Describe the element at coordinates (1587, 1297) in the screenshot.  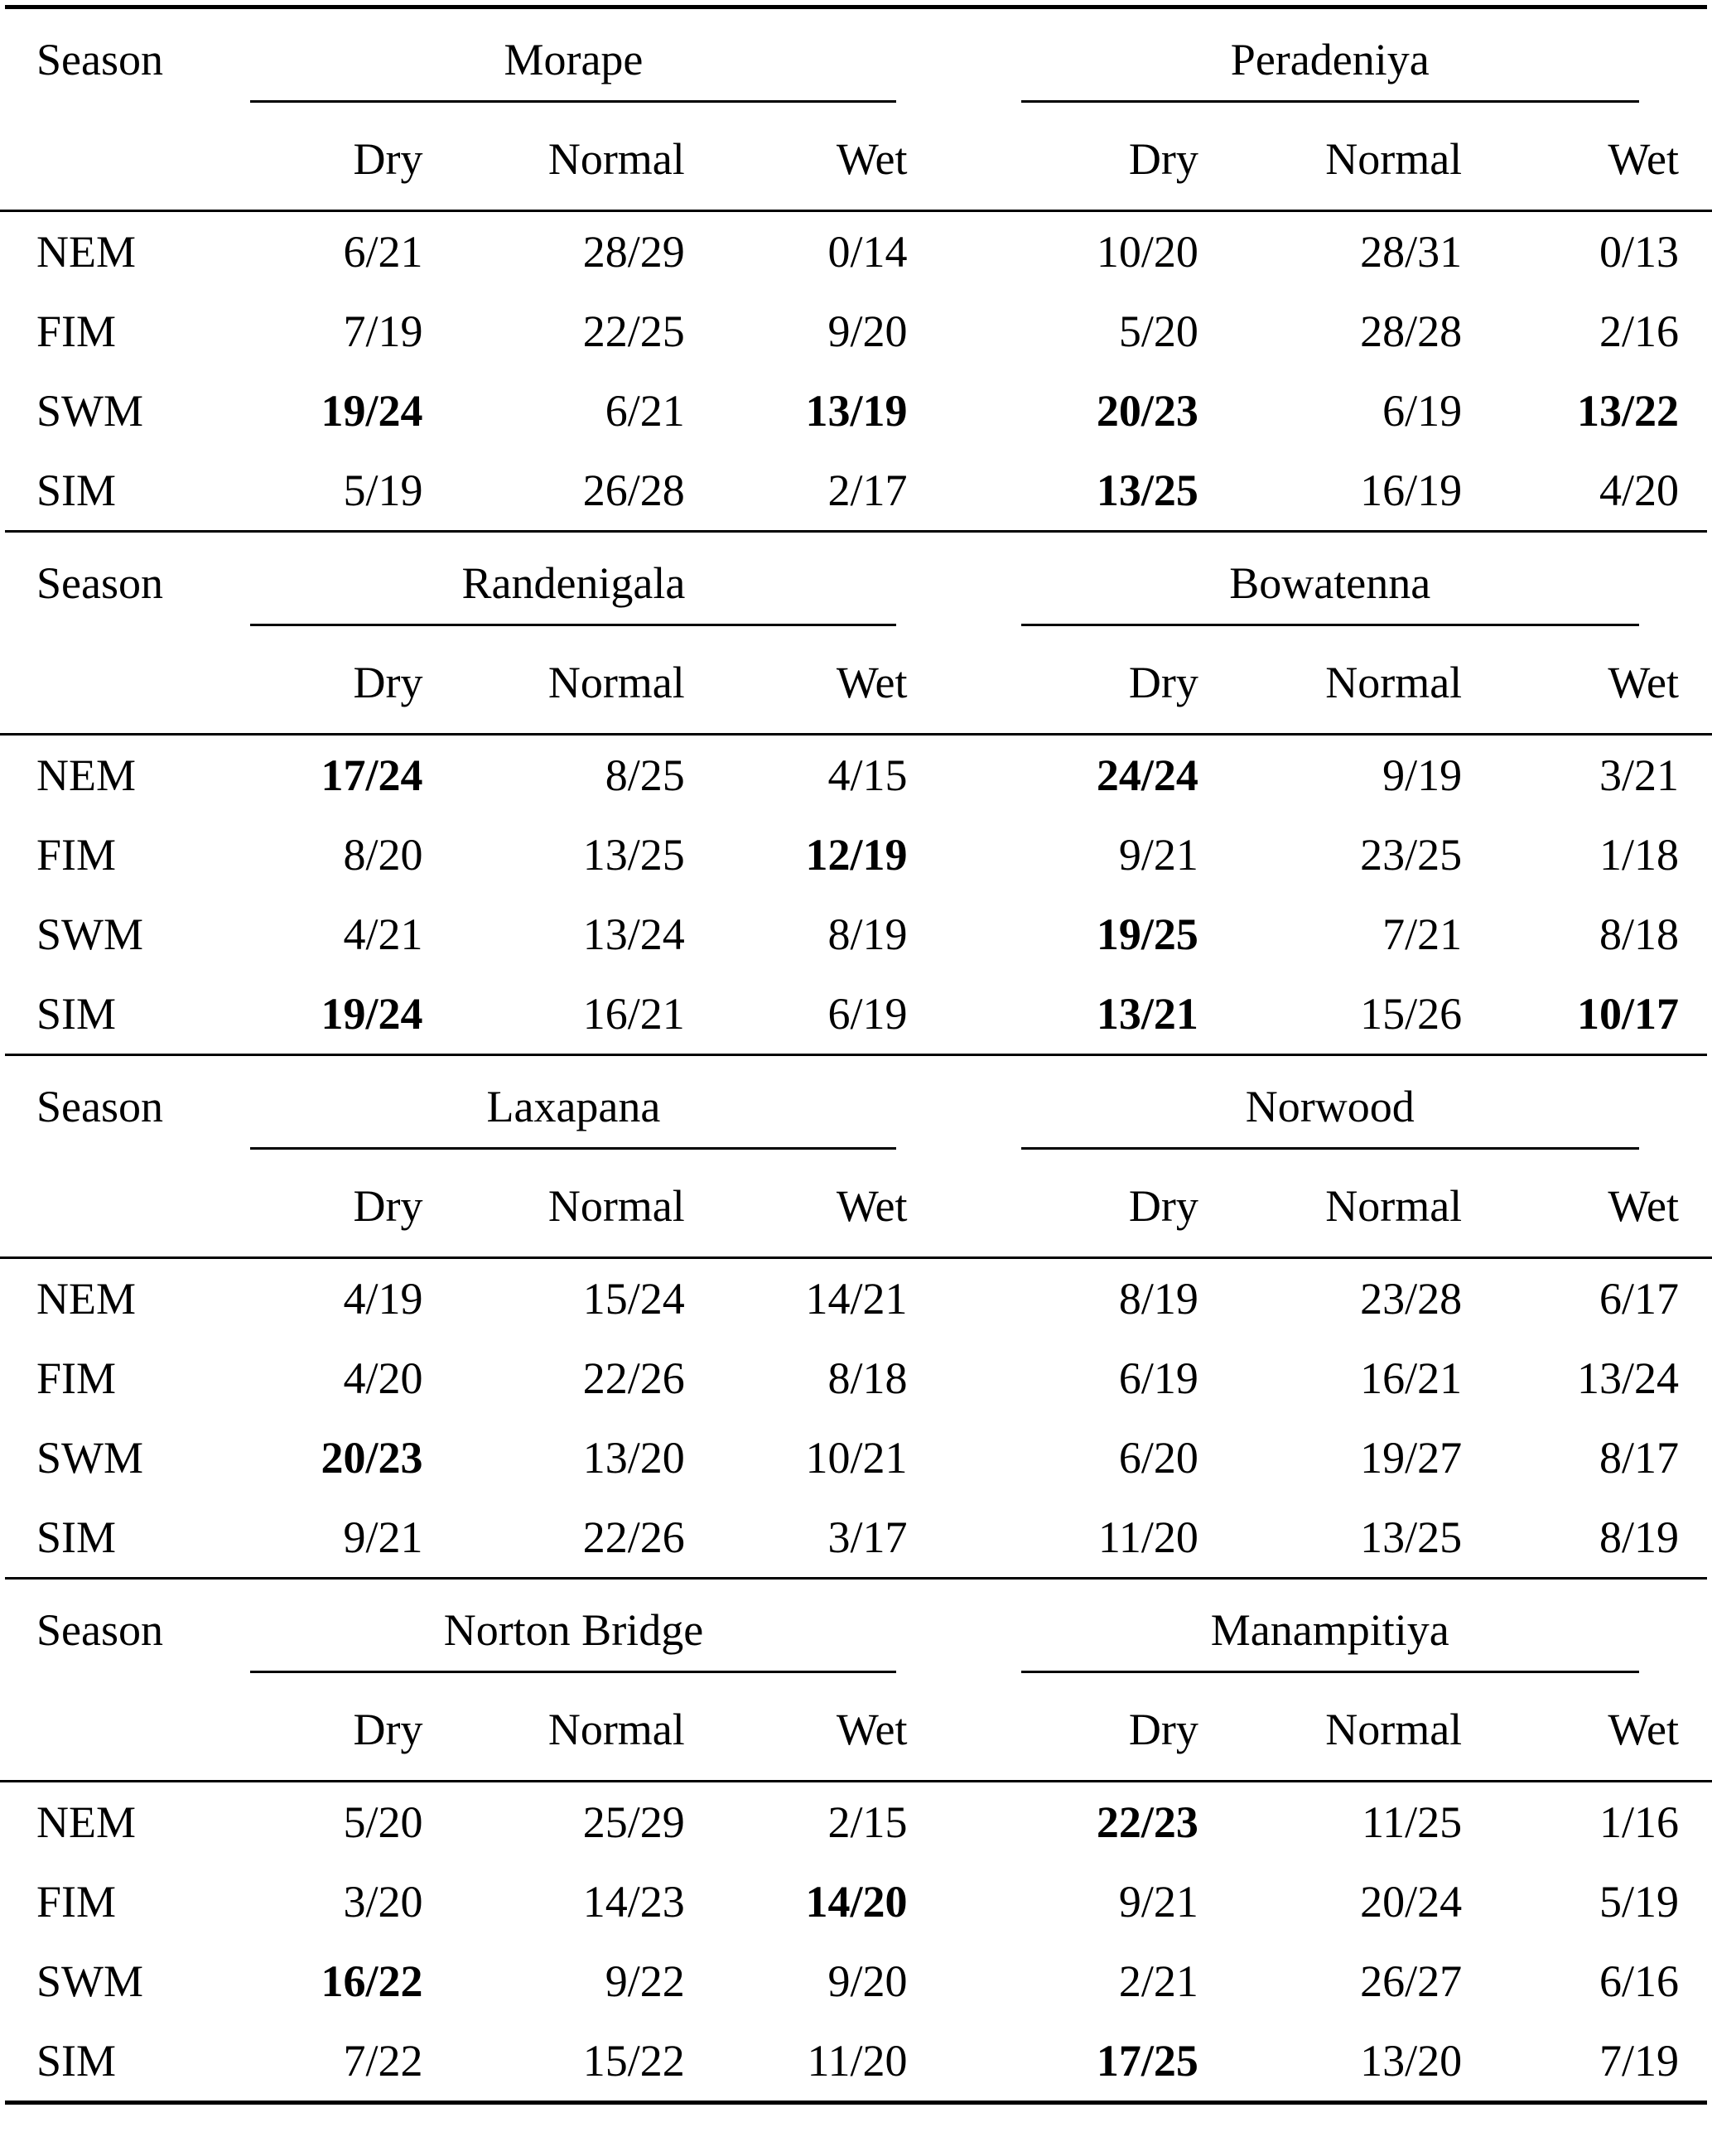
I see `value-cell: 6/17` at that location.